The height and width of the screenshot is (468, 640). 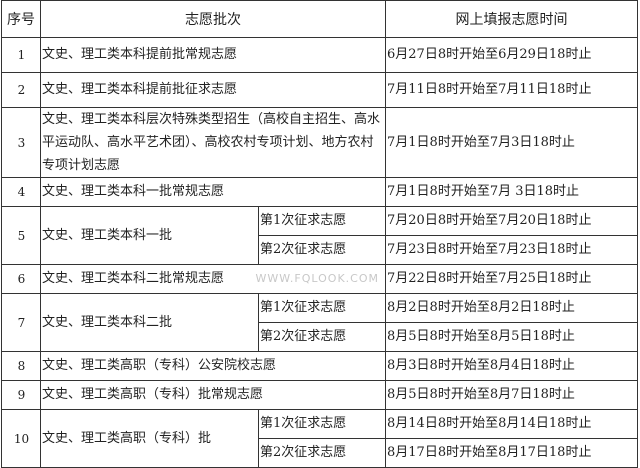 I want to click on table-row: 8 文史、理工类高职（专科）公安院校志愿 8月3日8时开始至8月4日18时止, so click(x=319, y=366).